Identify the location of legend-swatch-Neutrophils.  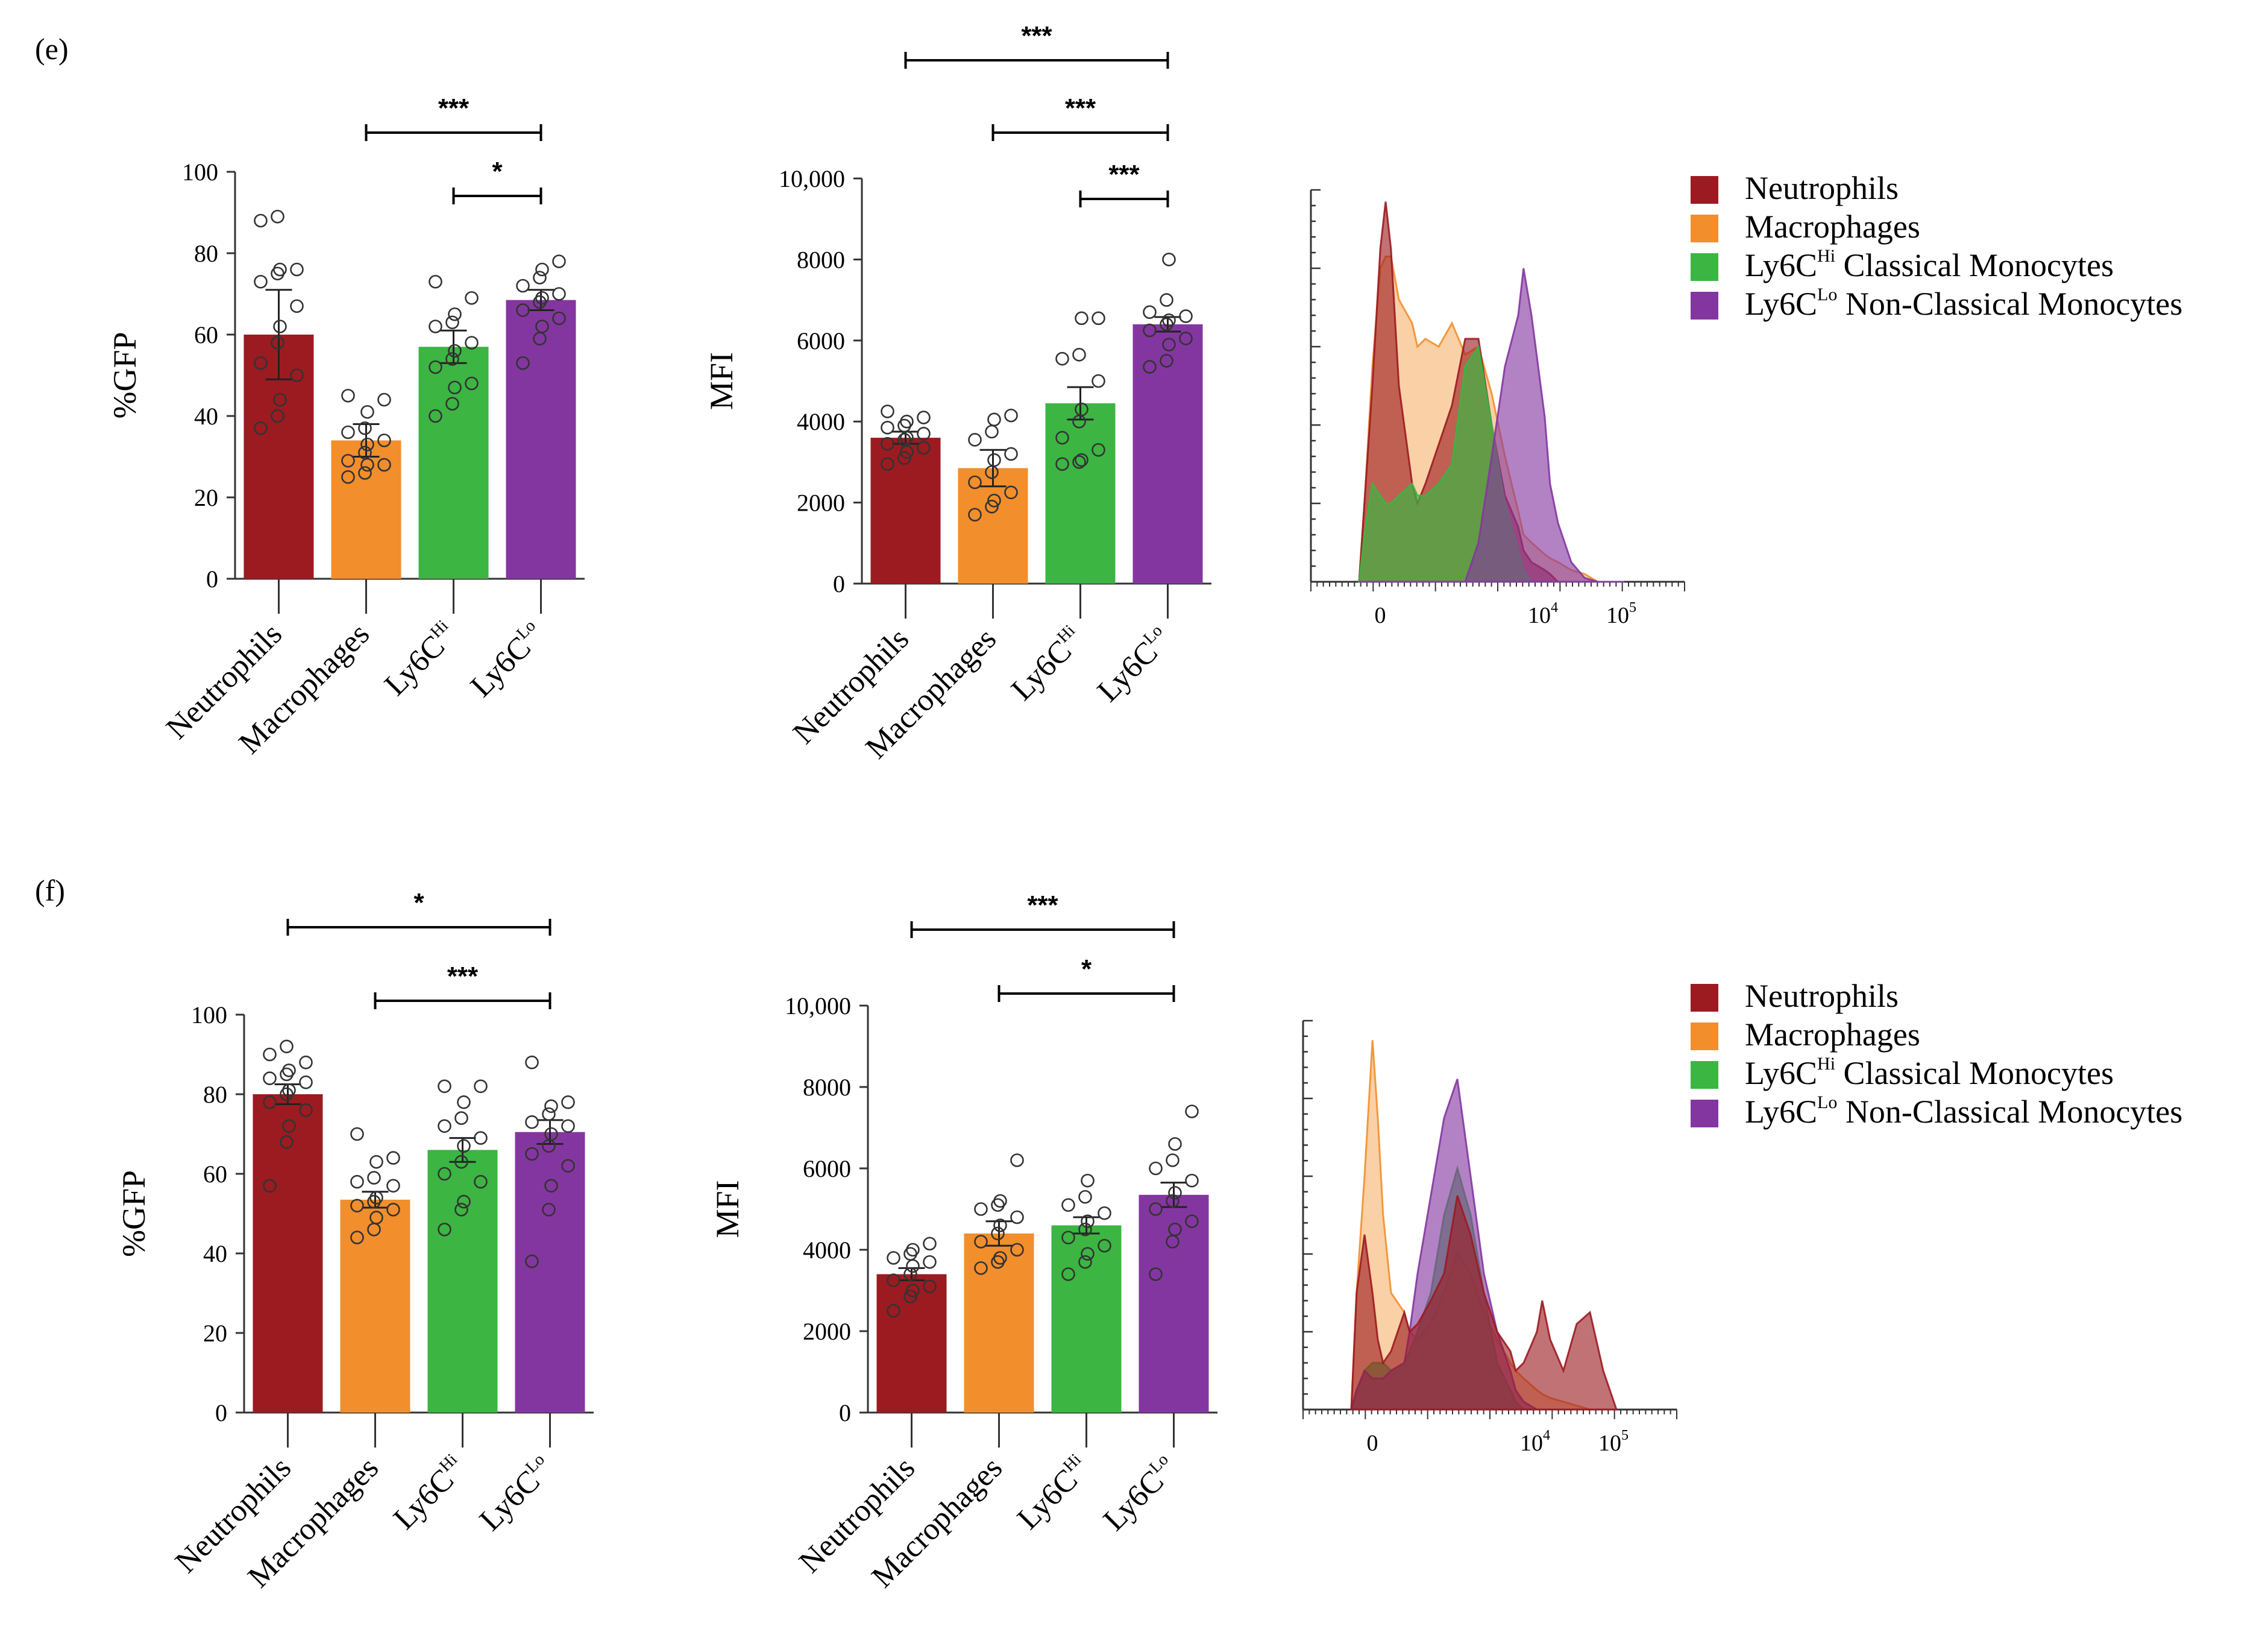
(1704, 190).